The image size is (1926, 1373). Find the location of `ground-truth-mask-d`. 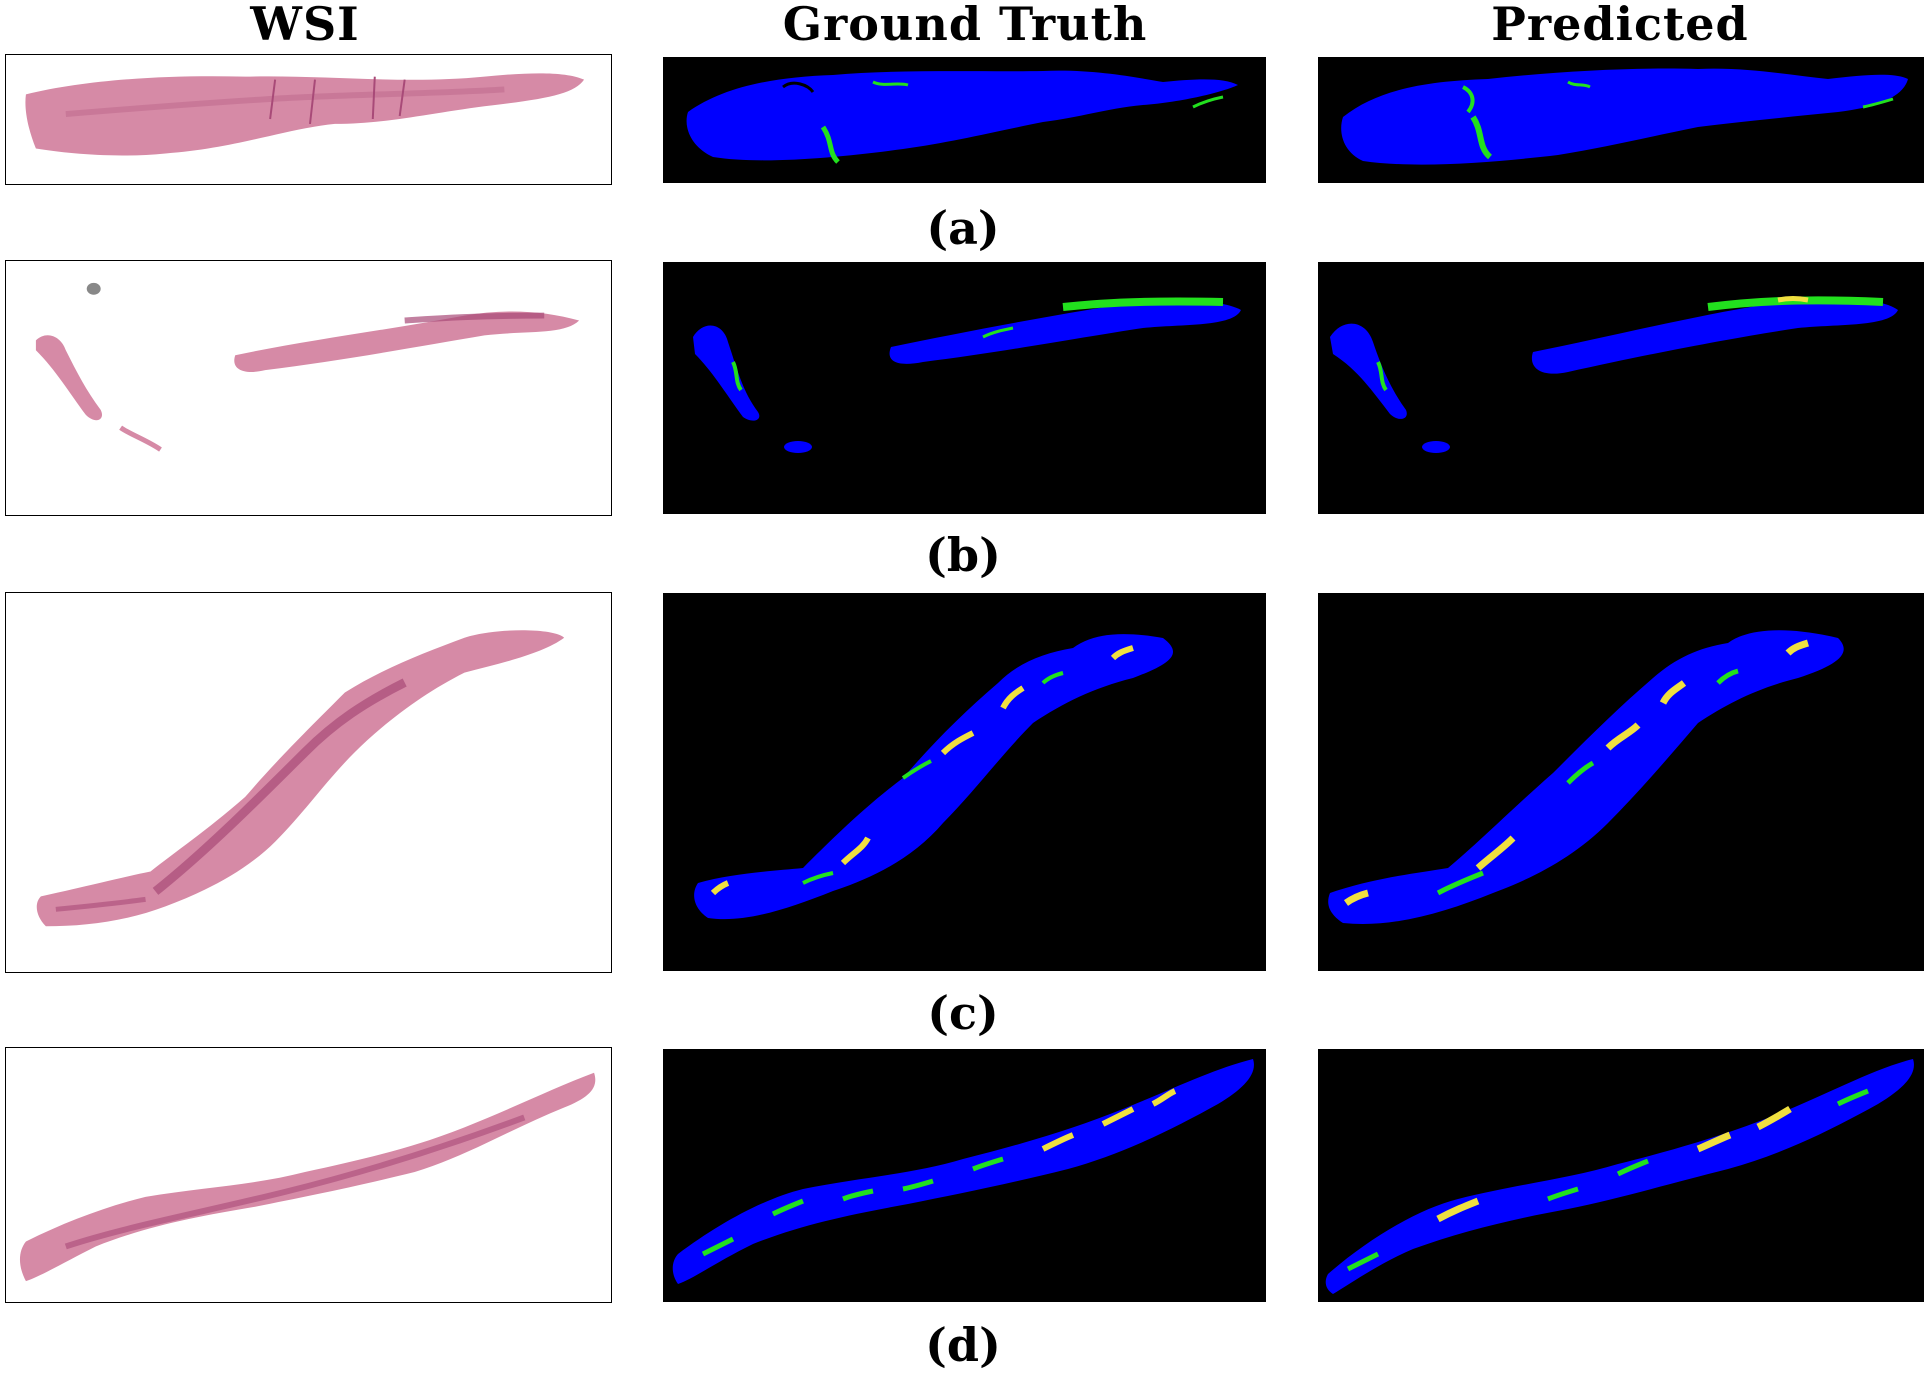

ground-truth-mask-d is located at coordinates (964, 1175).